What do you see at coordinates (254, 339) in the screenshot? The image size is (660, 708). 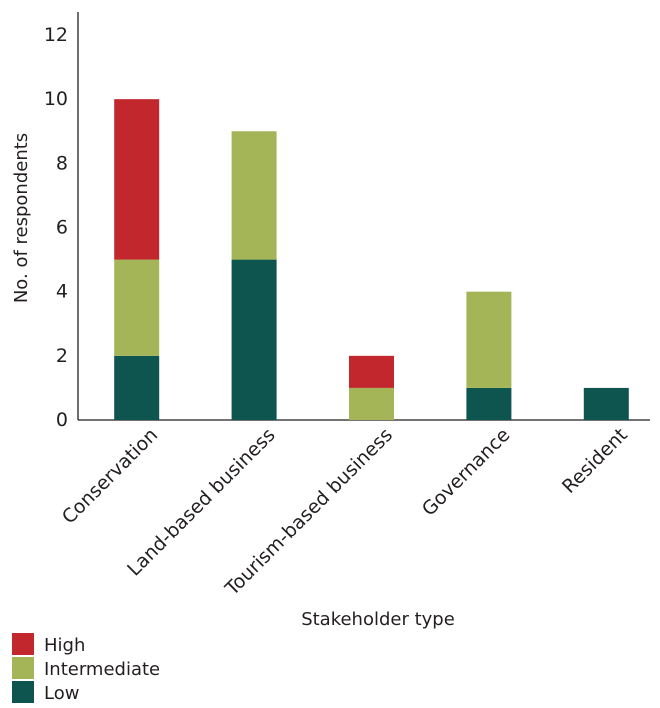 I see `bar-land-based-business-low` at bounding box center [254, 339].